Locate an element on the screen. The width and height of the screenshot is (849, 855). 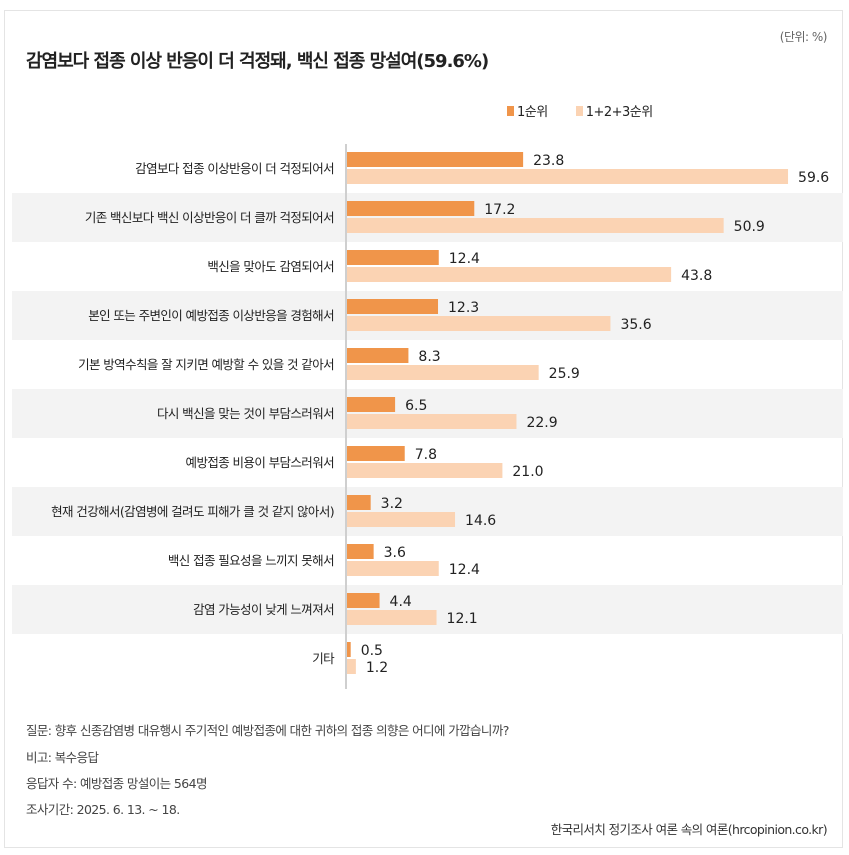
data-label-rank123: 35.6 is located at coordinates (635, 325).